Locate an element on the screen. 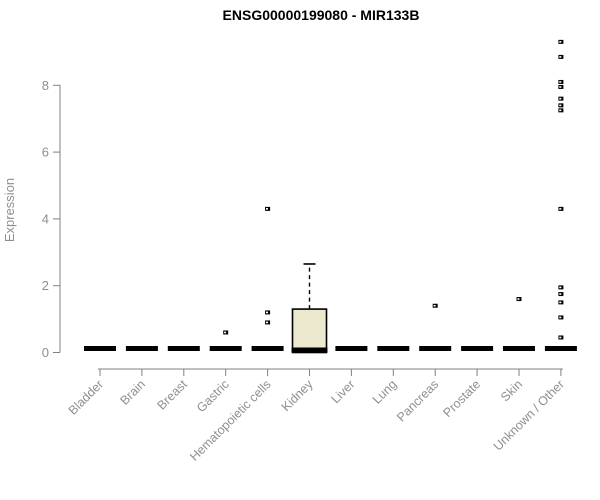 This screenshot has height=500, width=600. y-tick-label: 6 is located at coordinates (45, 152).